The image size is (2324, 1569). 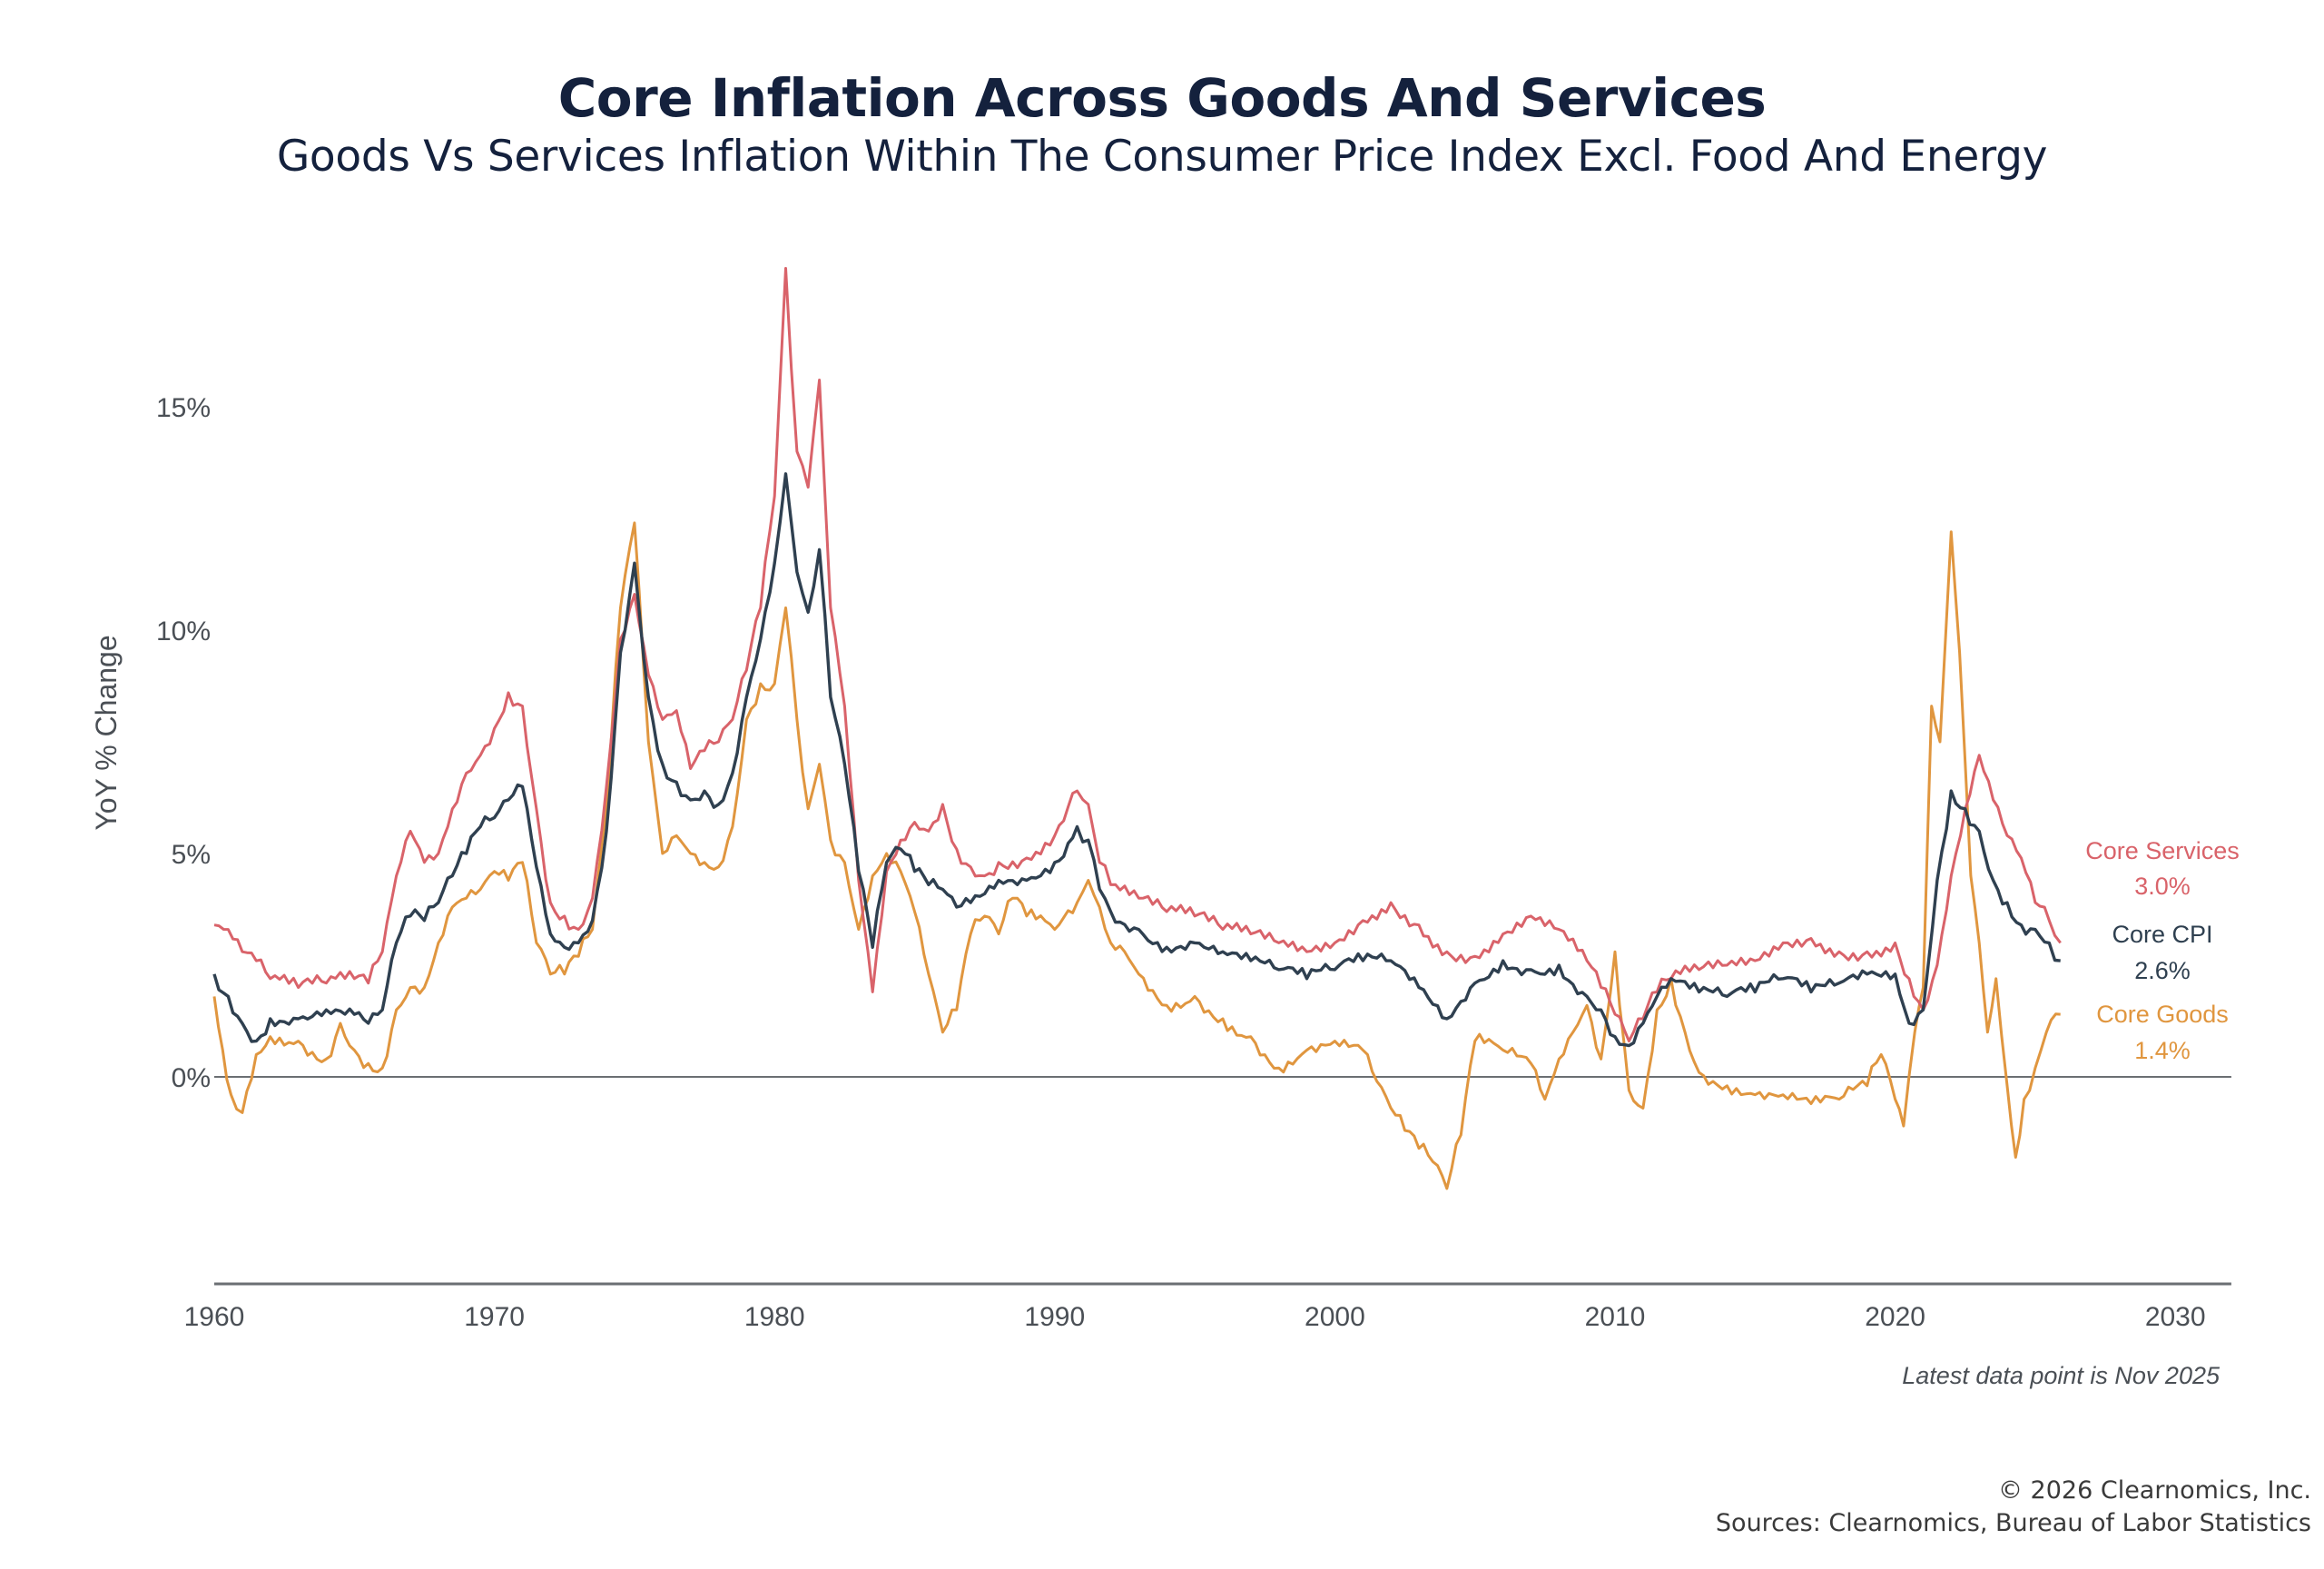 What do you see at coordinates (191, 855) in the screenshot?
I see `y-tick-label: 5%` at bounding box center [191, 855].